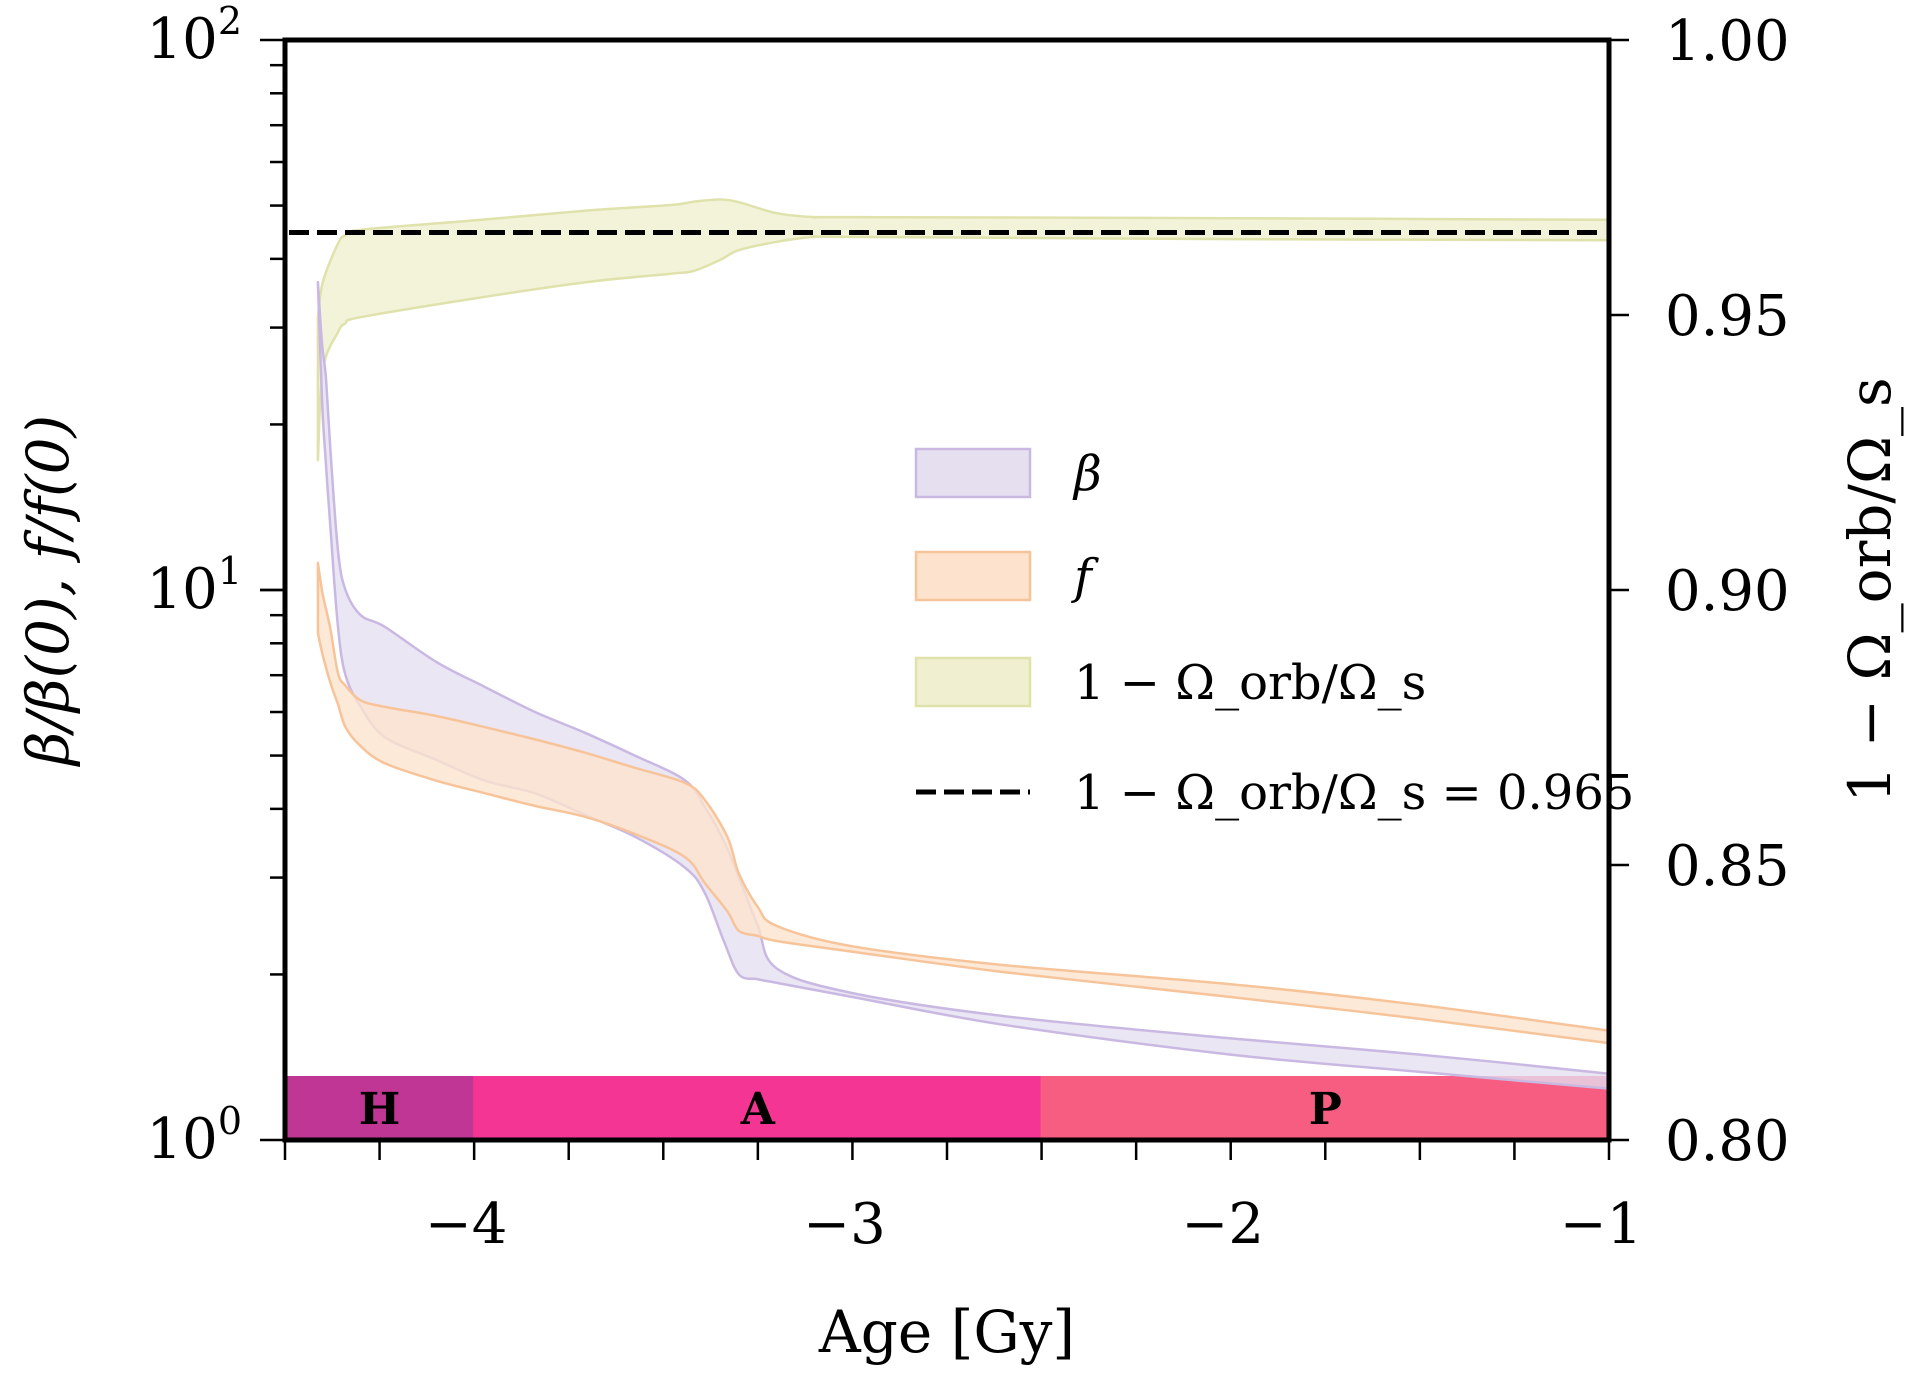  Describe the element at coordinates (48, 591) in the screenshot. I see `y-axis-left-label: β/β(0), f/f(0)` at that location.